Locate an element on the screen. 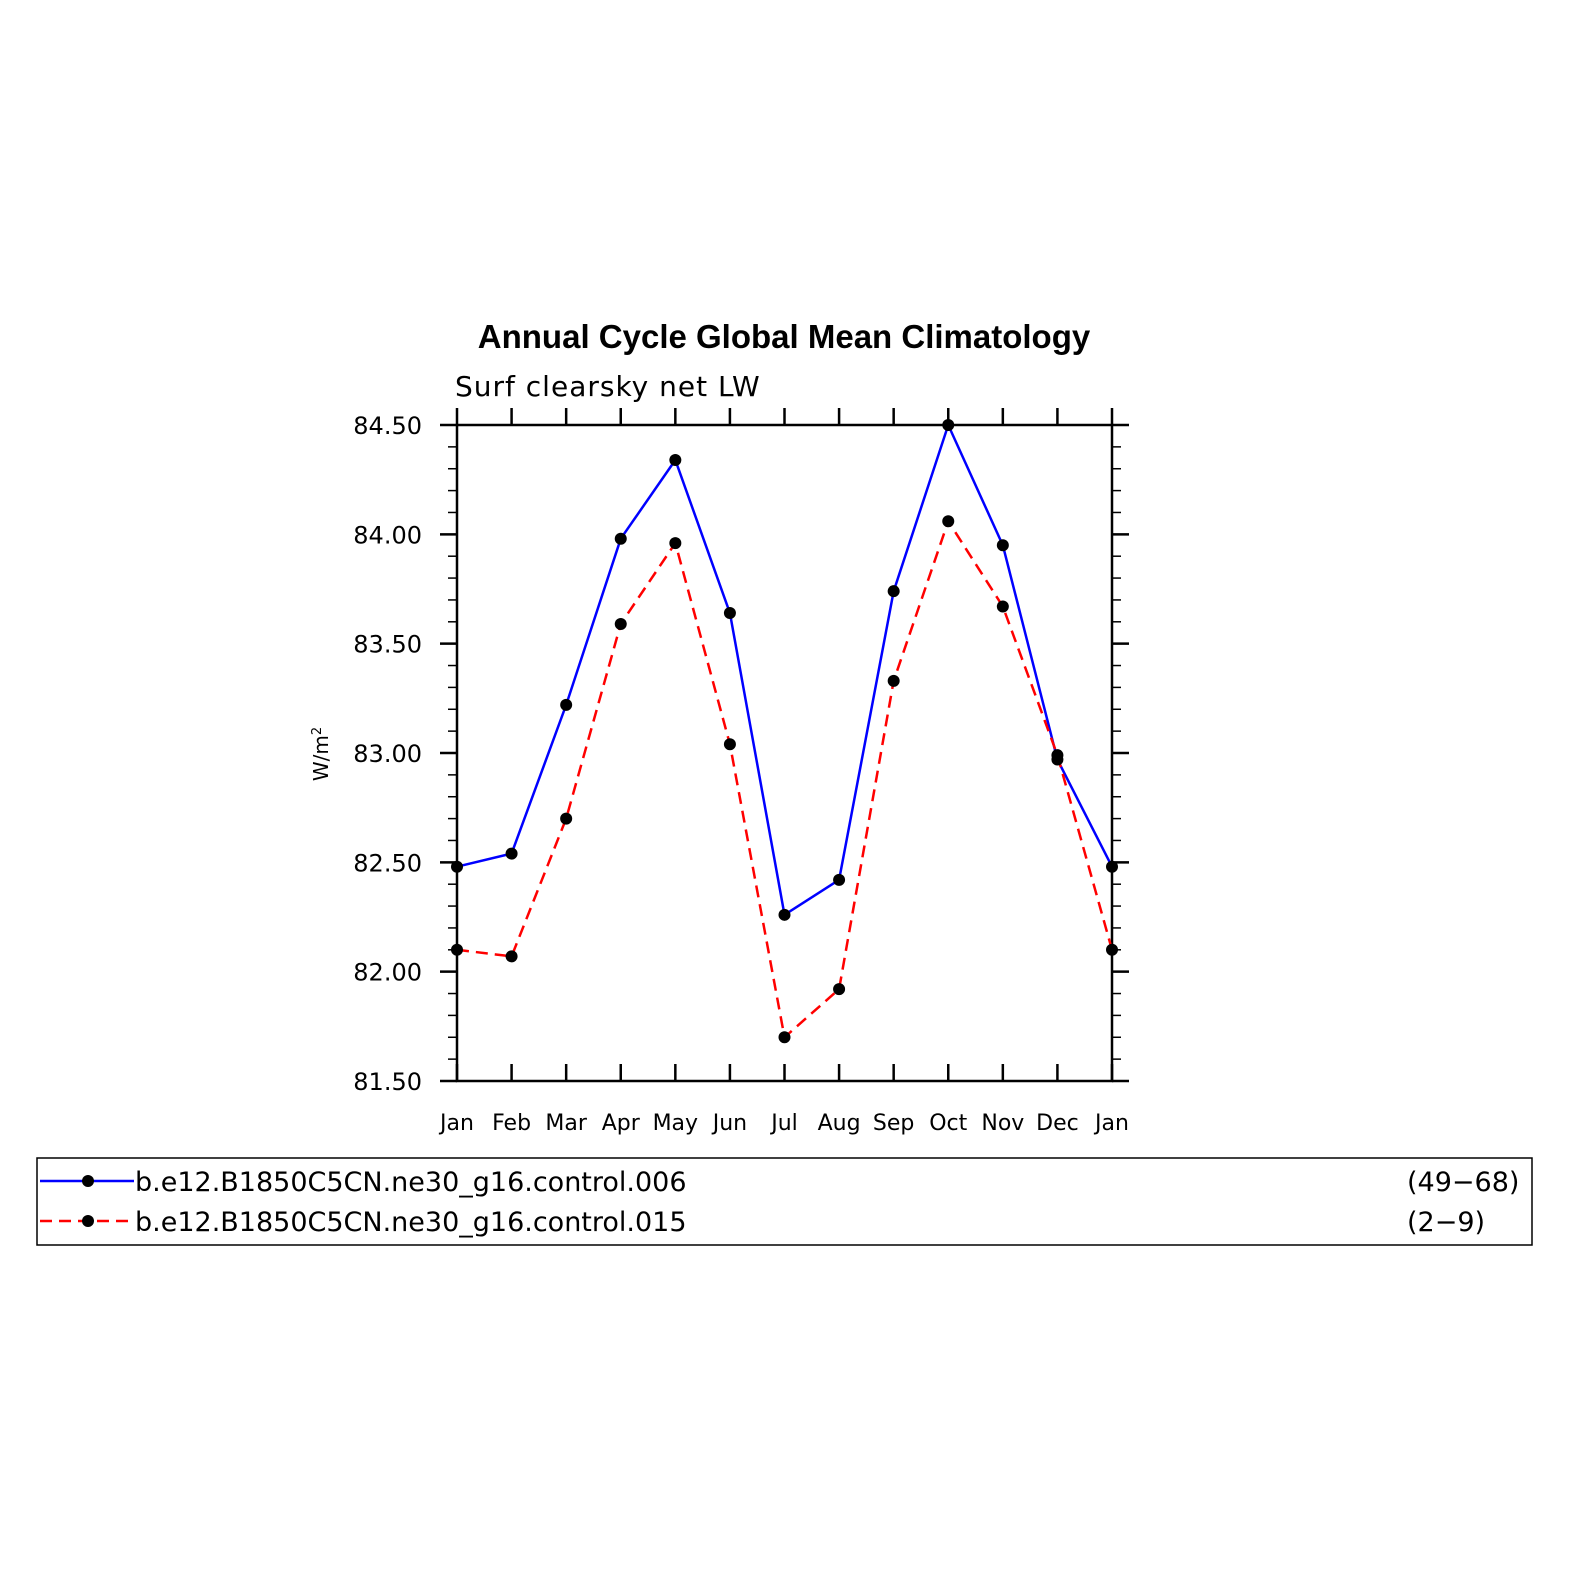  x-tick-label: Jul is located at coordinates (783, 1123).